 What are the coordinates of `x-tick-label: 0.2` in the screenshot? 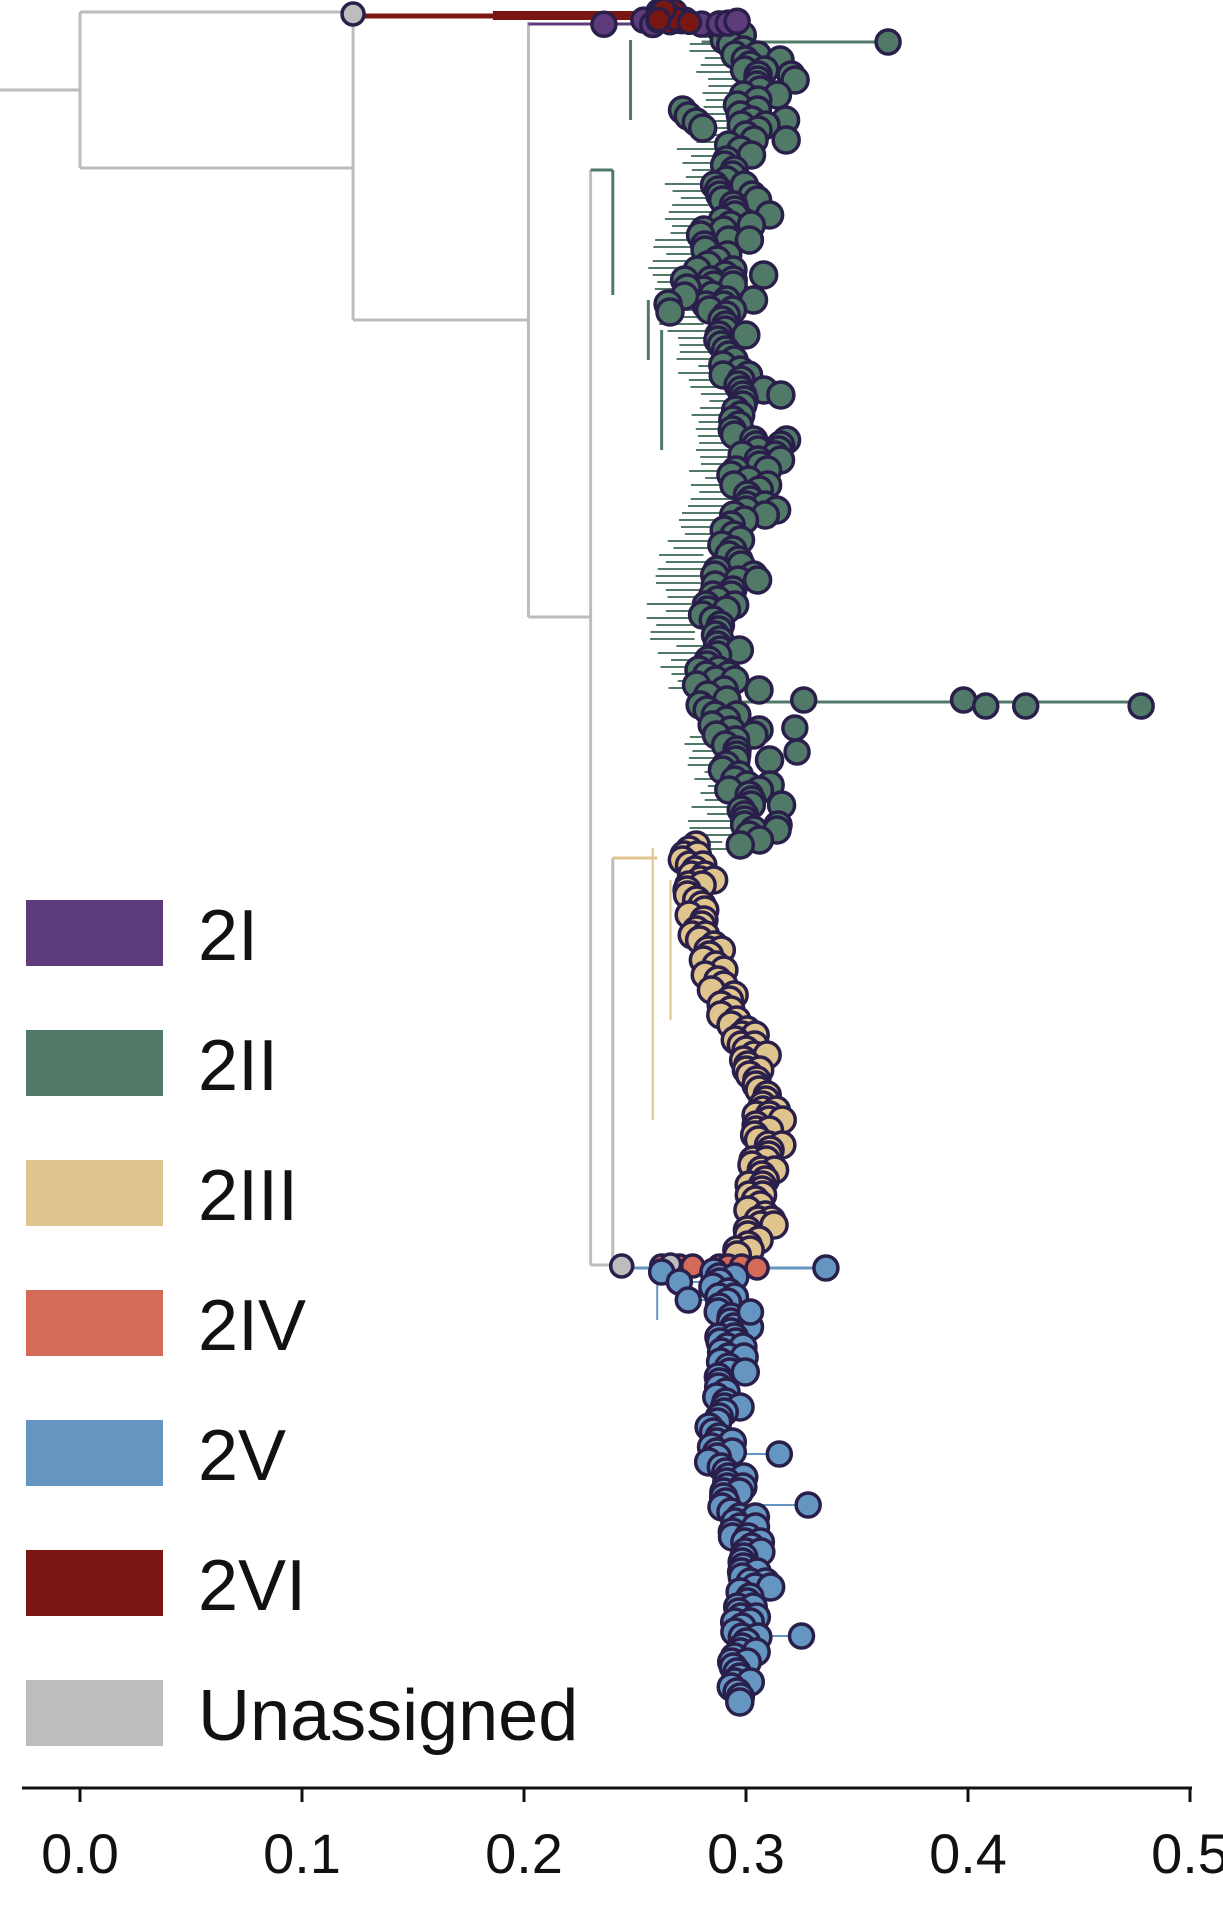 It's located at (524, 1853).